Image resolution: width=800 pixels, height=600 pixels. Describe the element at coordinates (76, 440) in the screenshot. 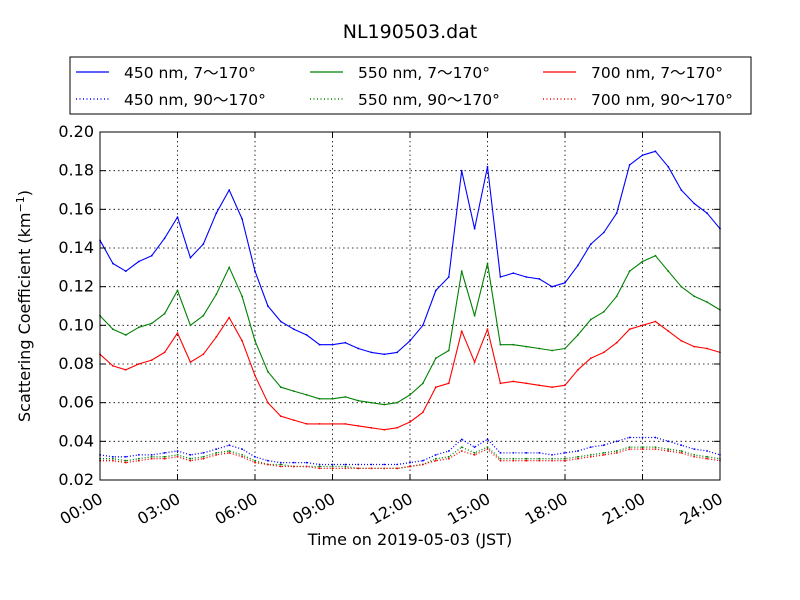

I see `y-tick-label: 0.04` at that location.